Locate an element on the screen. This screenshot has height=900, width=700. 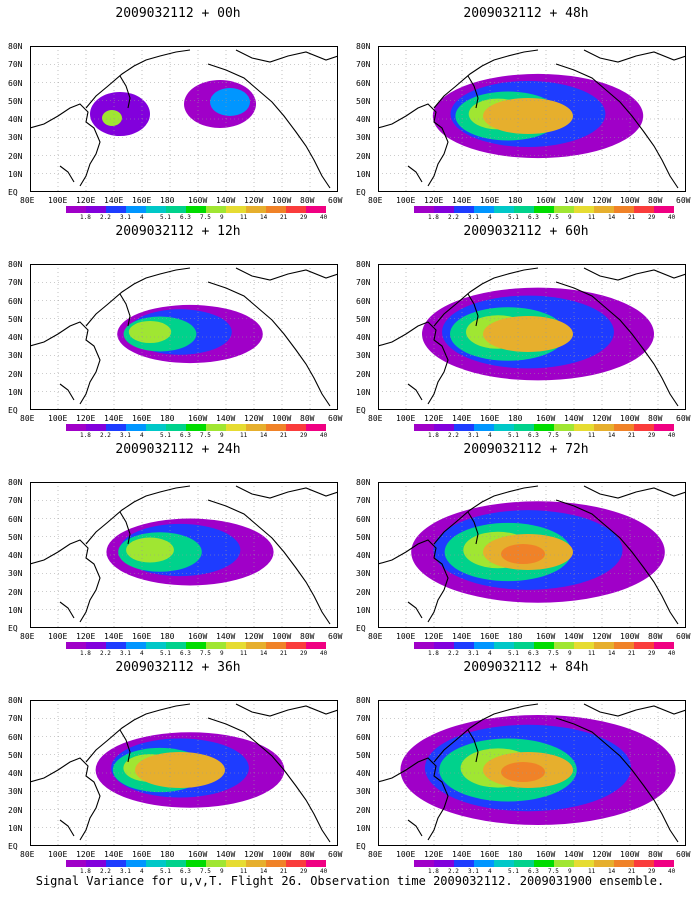
colorbar-label: 6.3 is located at coordinates (185, 217).